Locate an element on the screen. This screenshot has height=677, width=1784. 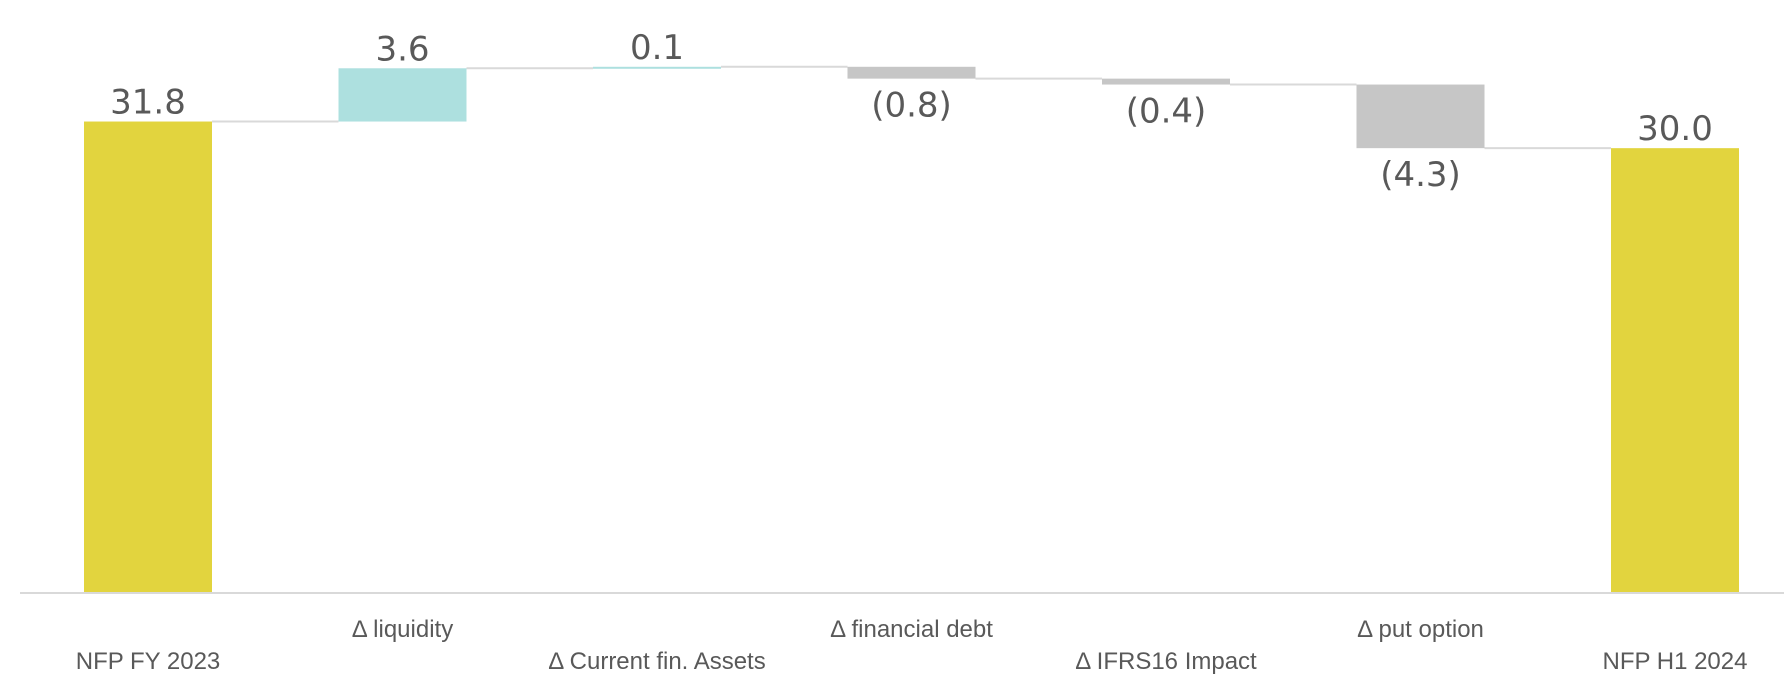
category-label-2: Δ Current fin. Assets is located at coordinates (656, 661).